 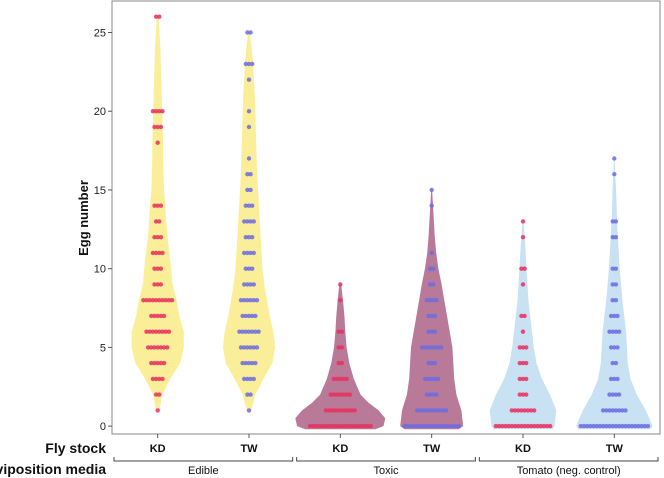 I want to click on violin-toxic-tw, so click(x=432, y=309).